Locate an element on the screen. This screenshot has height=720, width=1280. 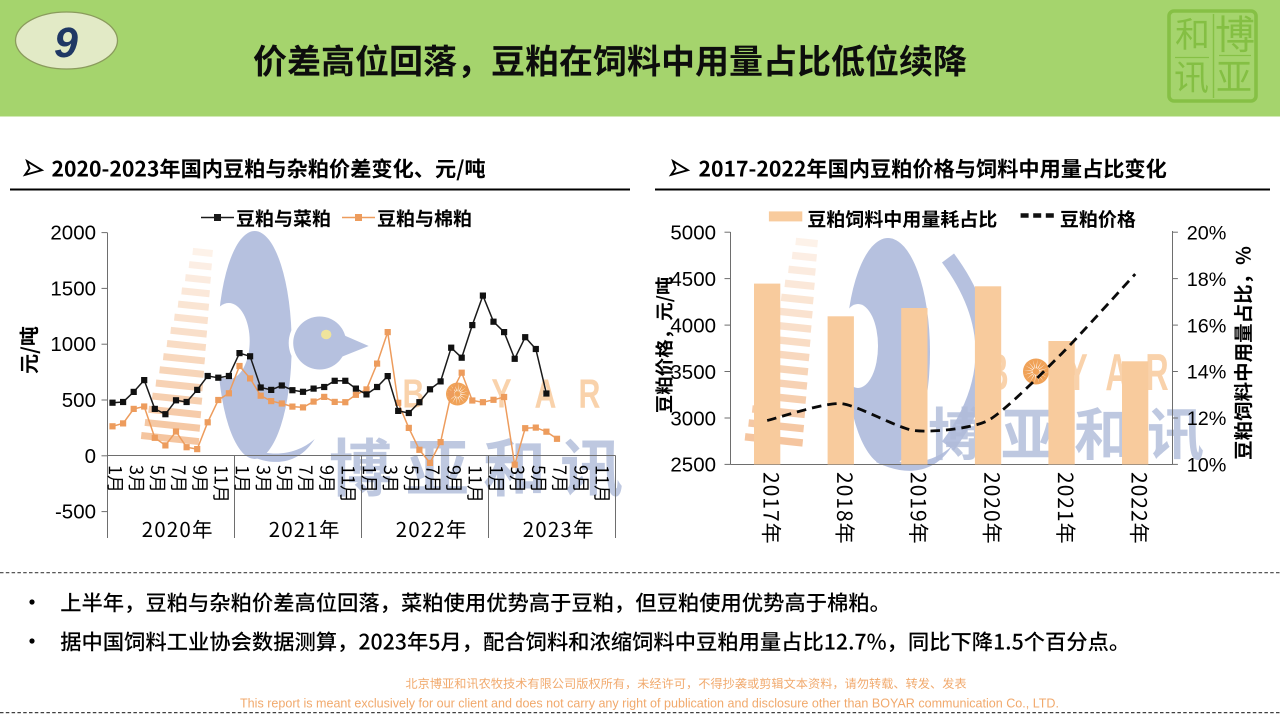
svg-text: 1000 is located at coordinates (73, 344).